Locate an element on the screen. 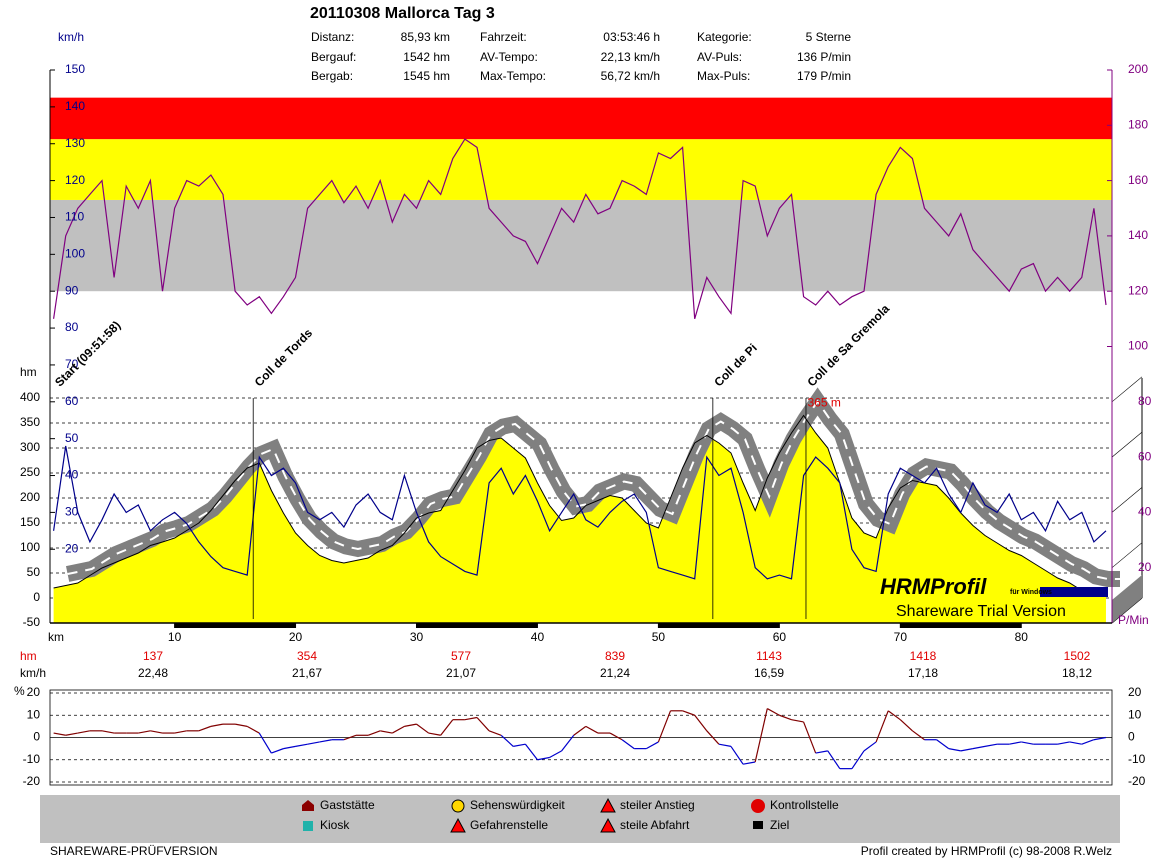 The image size is (1162, 859). y2-tick-label: 120 is located at coordinates (1138, 290).